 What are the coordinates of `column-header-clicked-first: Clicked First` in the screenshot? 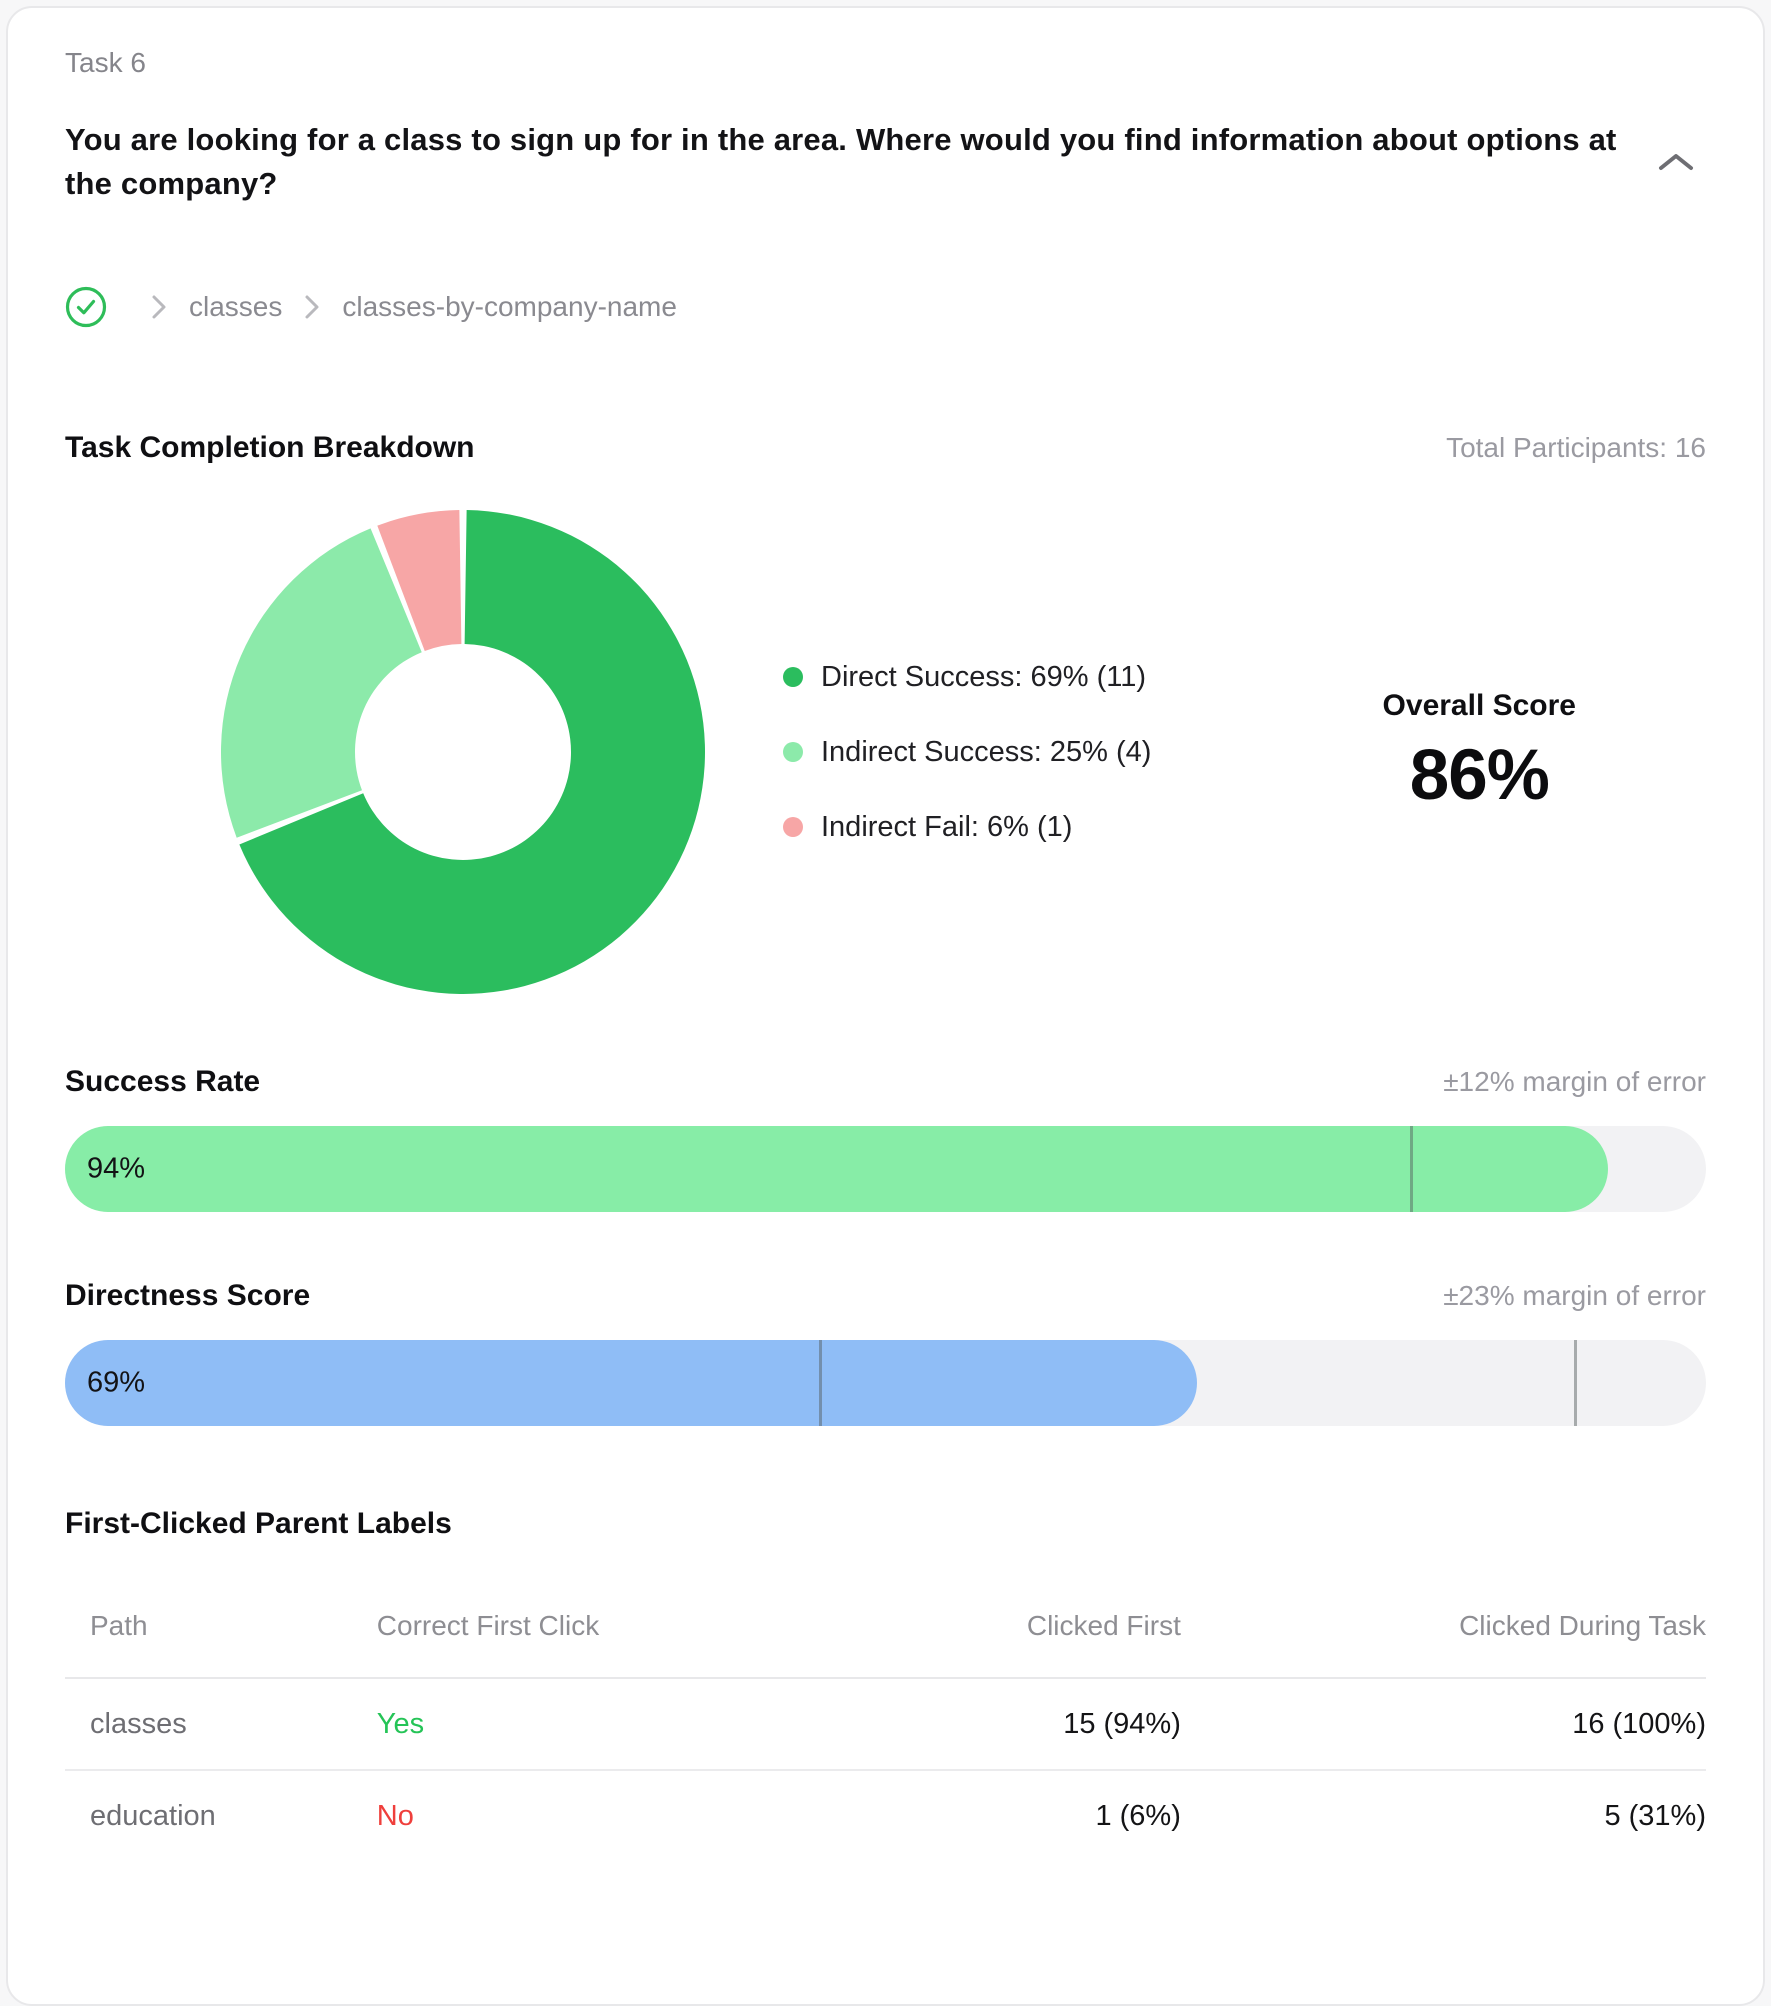 It's located at (934, 1626).